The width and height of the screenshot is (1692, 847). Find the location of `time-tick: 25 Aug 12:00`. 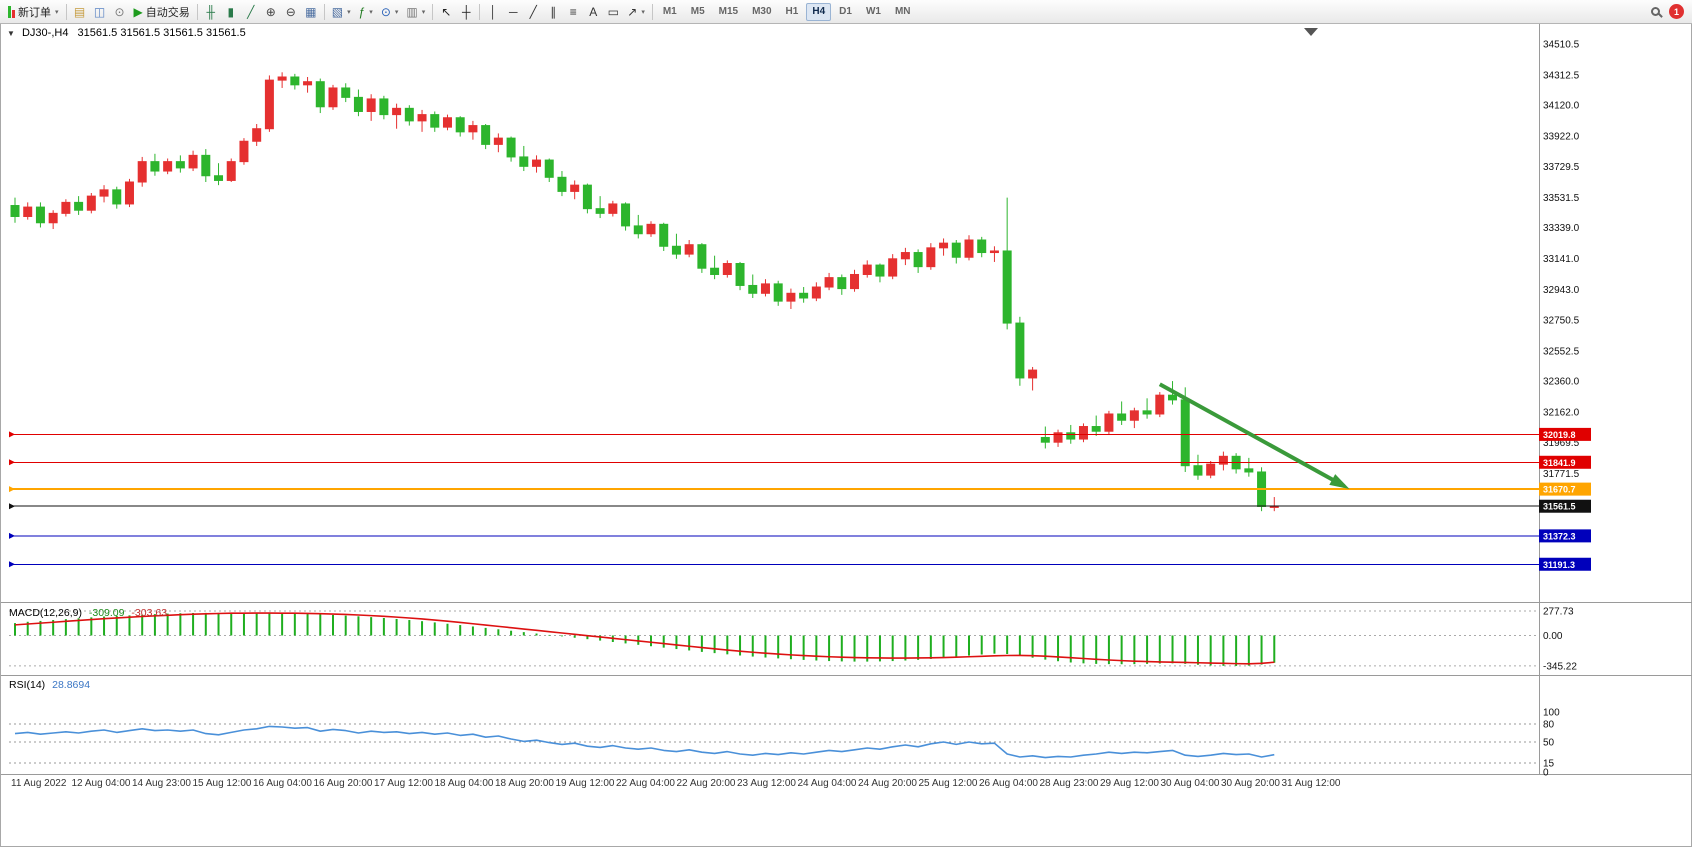

time-tick: 25 Aug 12:00 is located at coordinates (948, 783).